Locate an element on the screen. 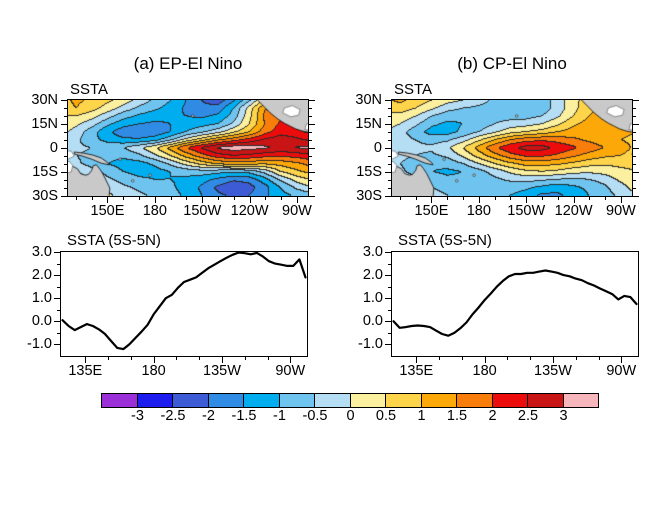  colorbar-label: -1 is located at coordinates (279, 416).